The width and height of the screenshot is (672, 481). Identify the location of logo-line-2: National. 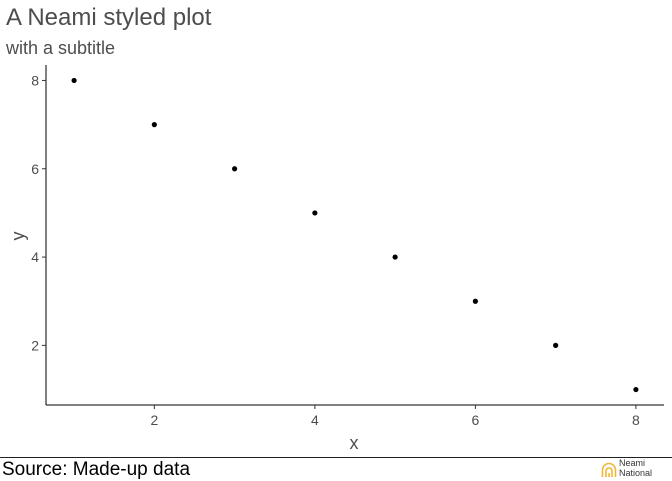
(636, 472).